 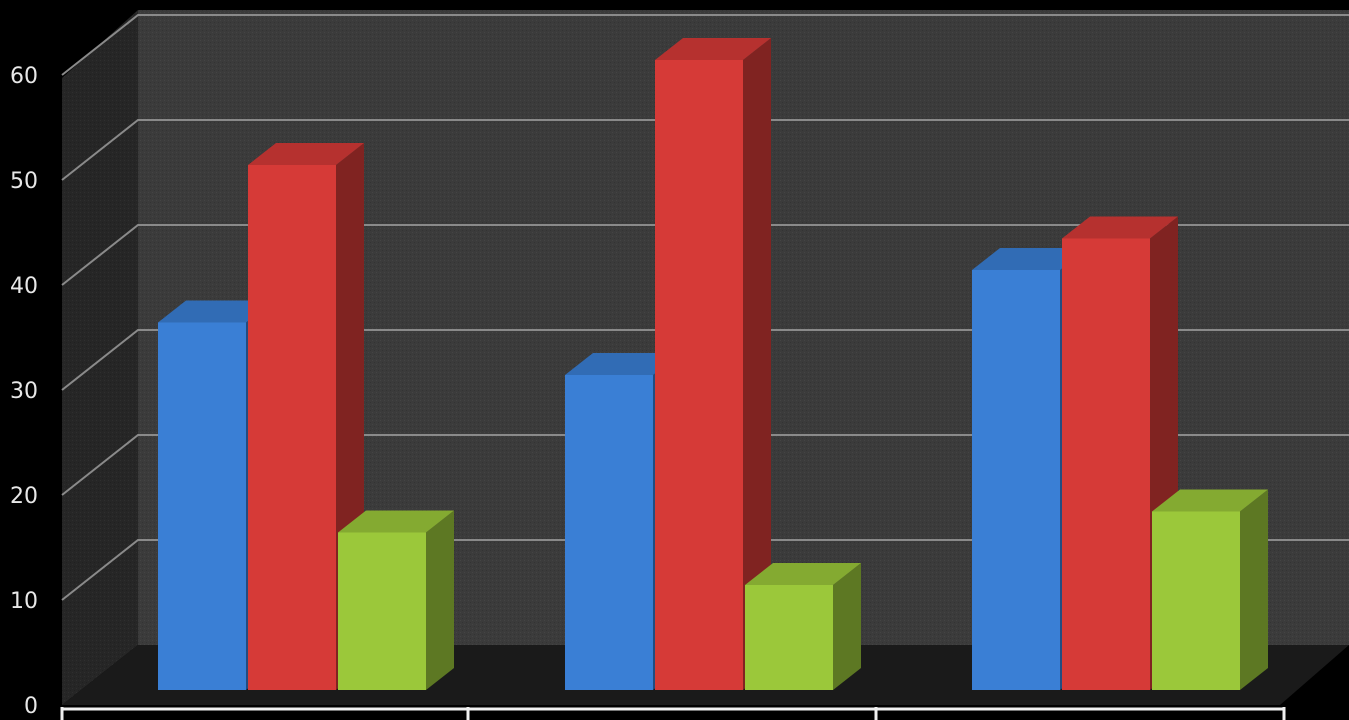 I want to click on y-tick-label: 60, so click(x=24, y=76).